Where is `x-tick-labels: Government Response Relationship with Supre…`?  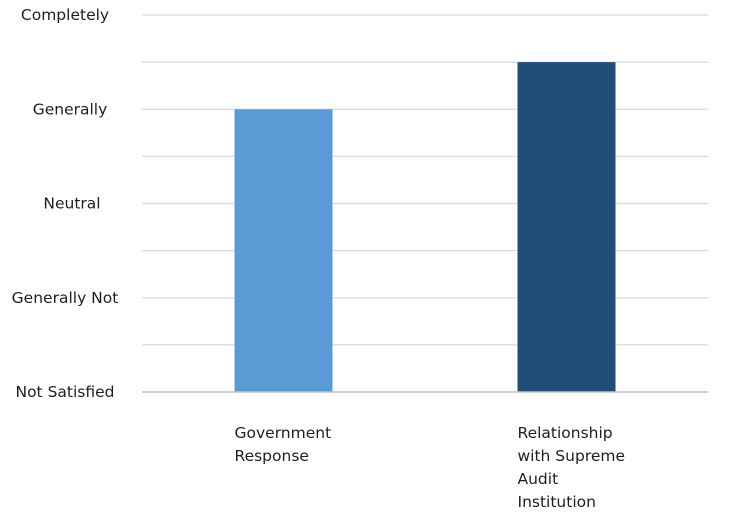 x-tick-labels: Government Response Relationship with Supre… is located at coordinates (430, 467).